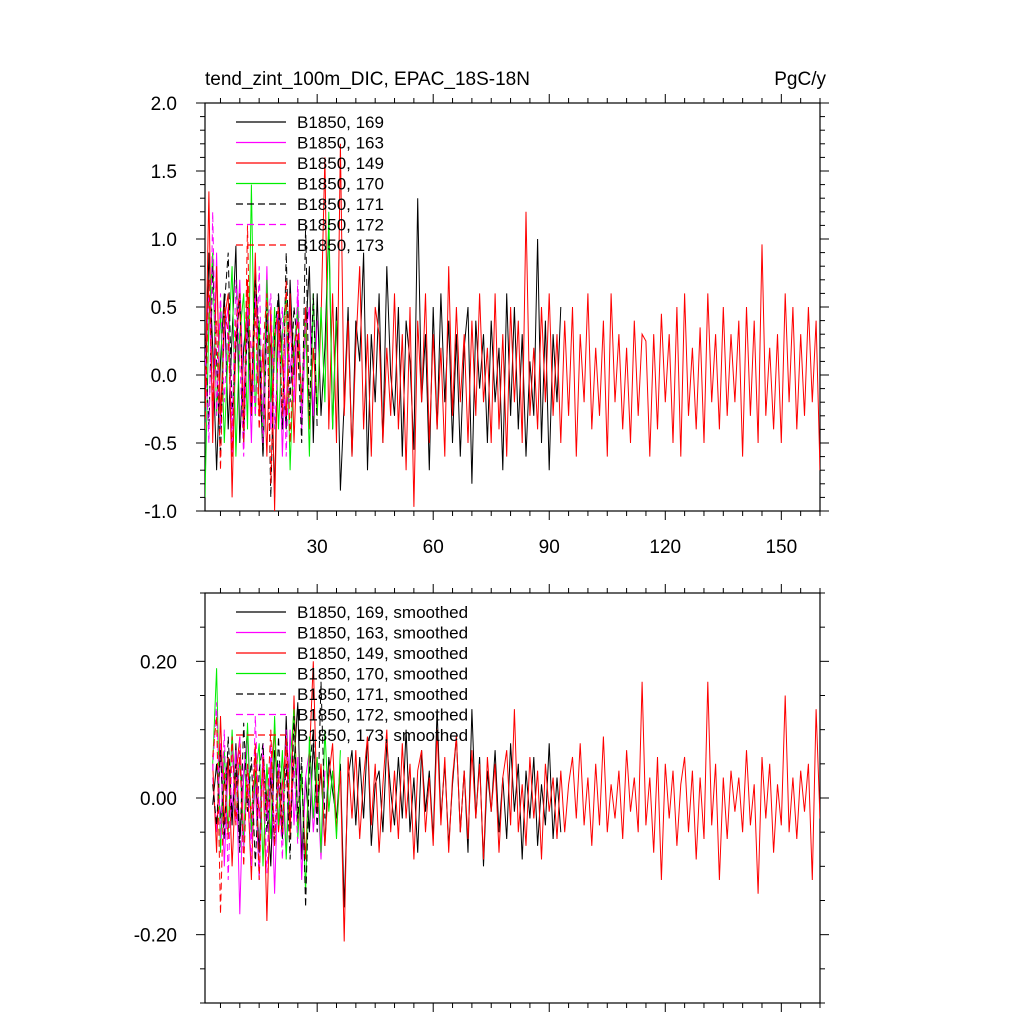 Image resolution: width=1024 pixels, height=1029 pixels. Describe the element at coordinates (367, 79) in the screenshot. I see `chart-title: tend_zint_100m_DIC, EPAC_18S-18N` at that location.